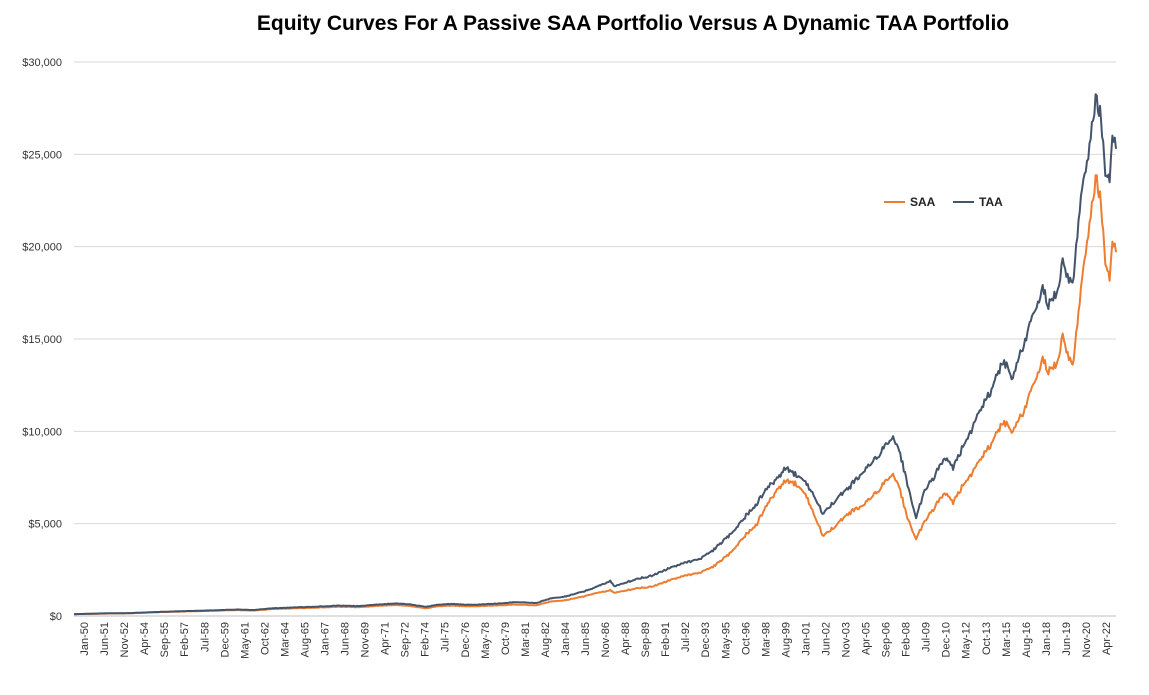  Describe the element at coordinates (165, 639) in the screenshot. I see `x-tick-label: Sep-55` at that location.